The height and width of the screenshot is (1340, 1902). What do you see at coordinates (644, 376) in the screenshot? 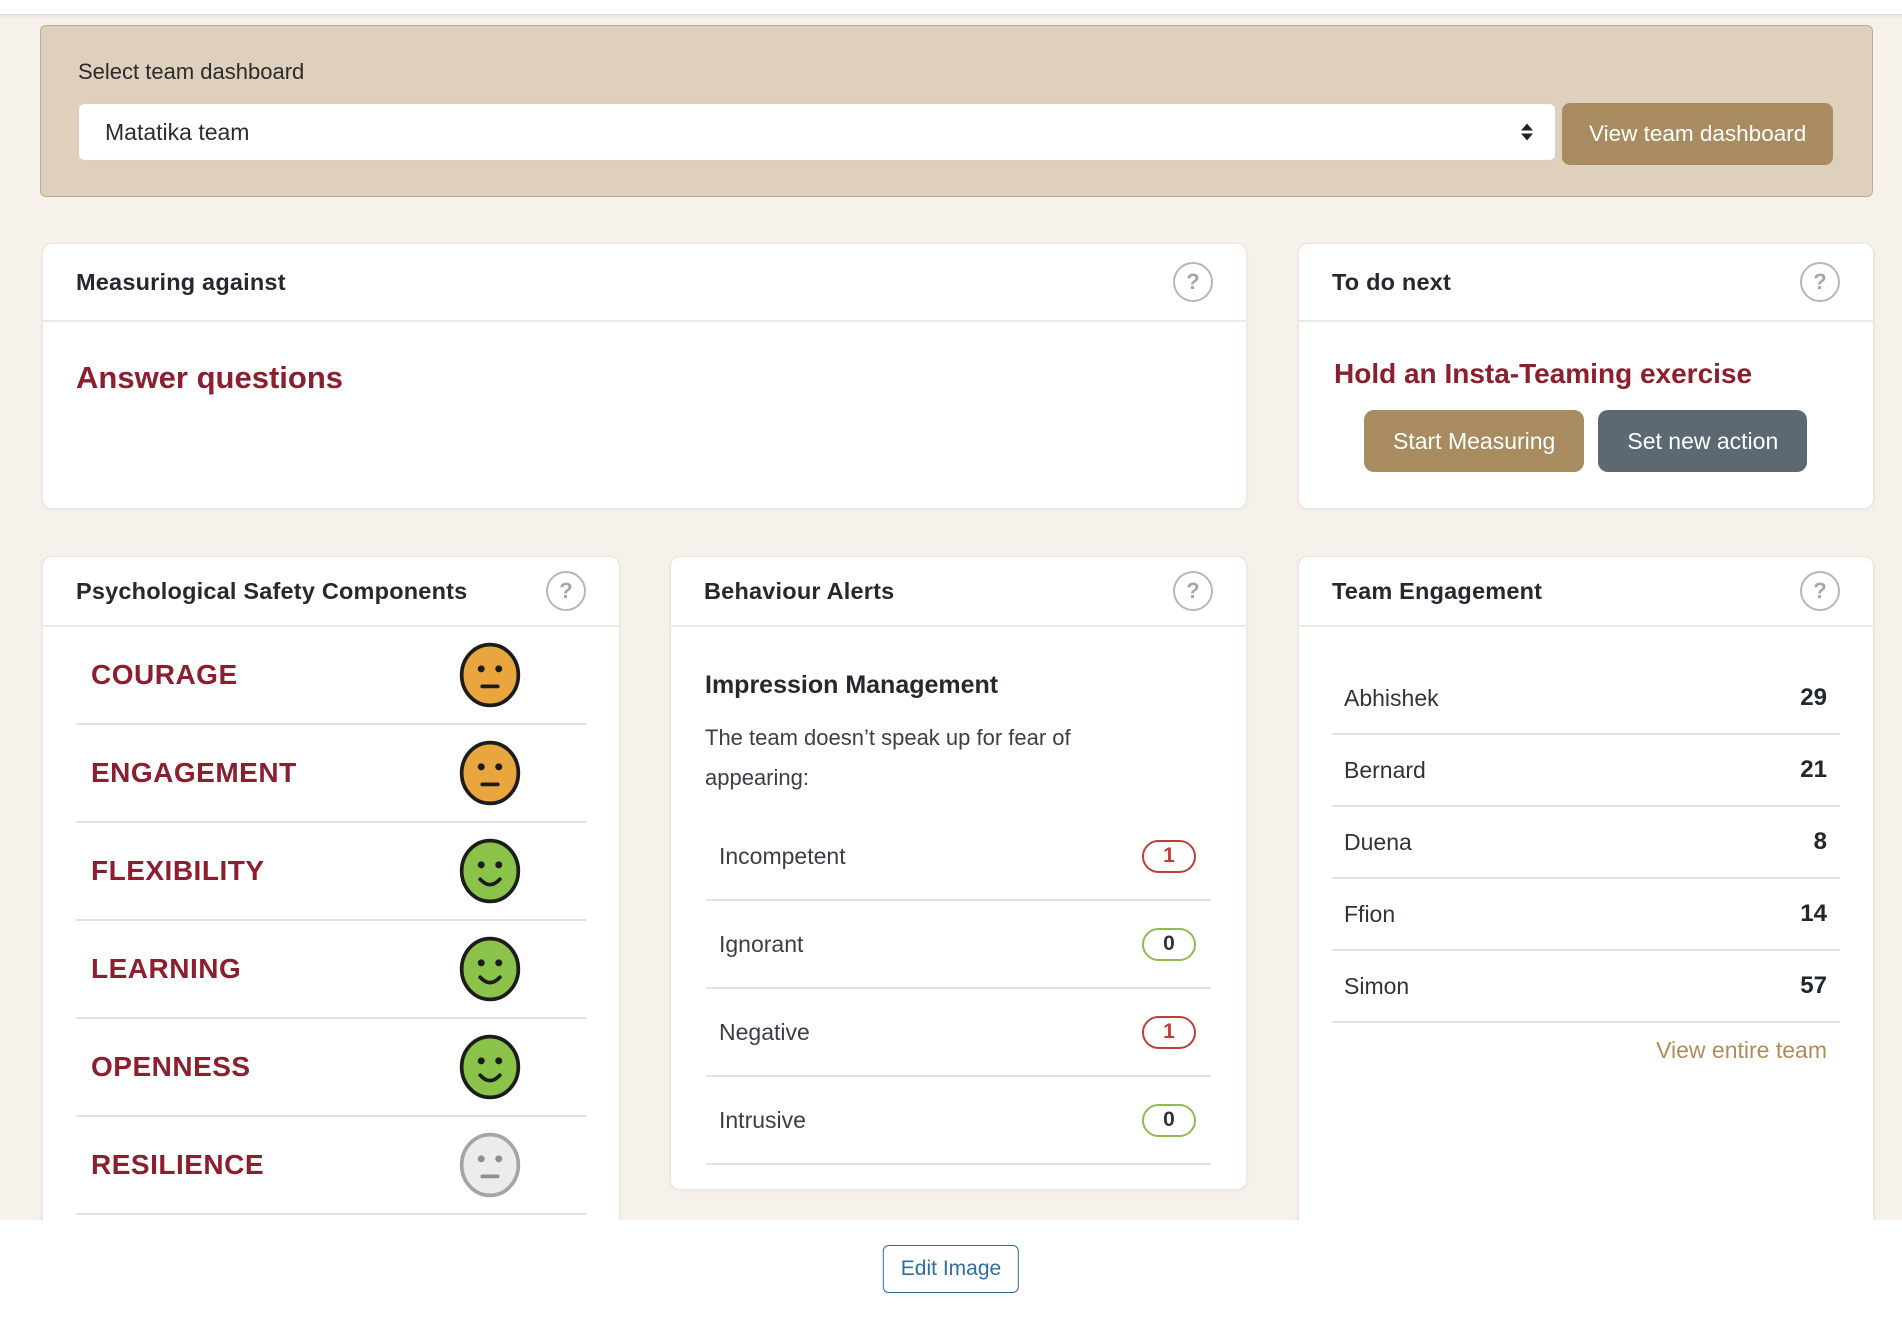
I see `measuring-against-card: Measuring against Answer questions` at bounding box center [644, 376].